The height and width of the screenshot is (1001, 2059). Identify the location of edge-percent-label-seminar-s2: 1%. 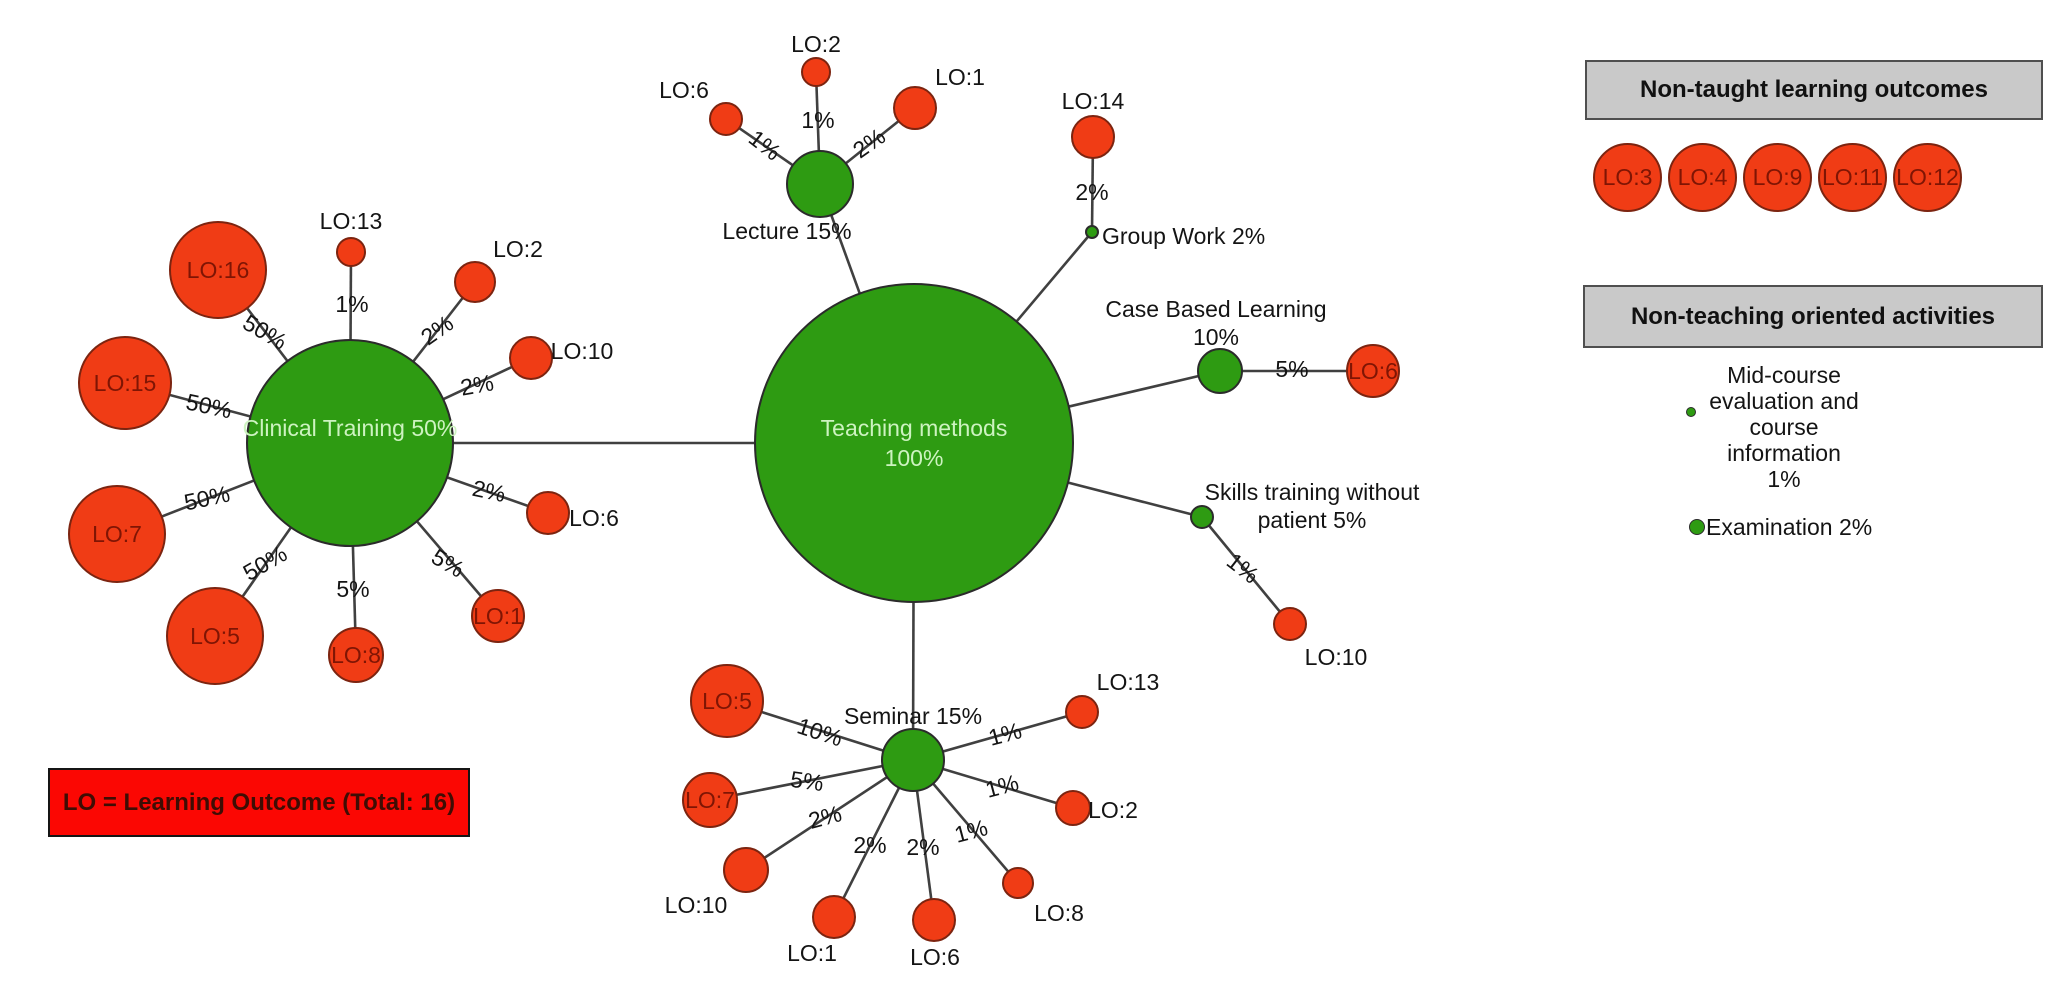
(1002, 786).